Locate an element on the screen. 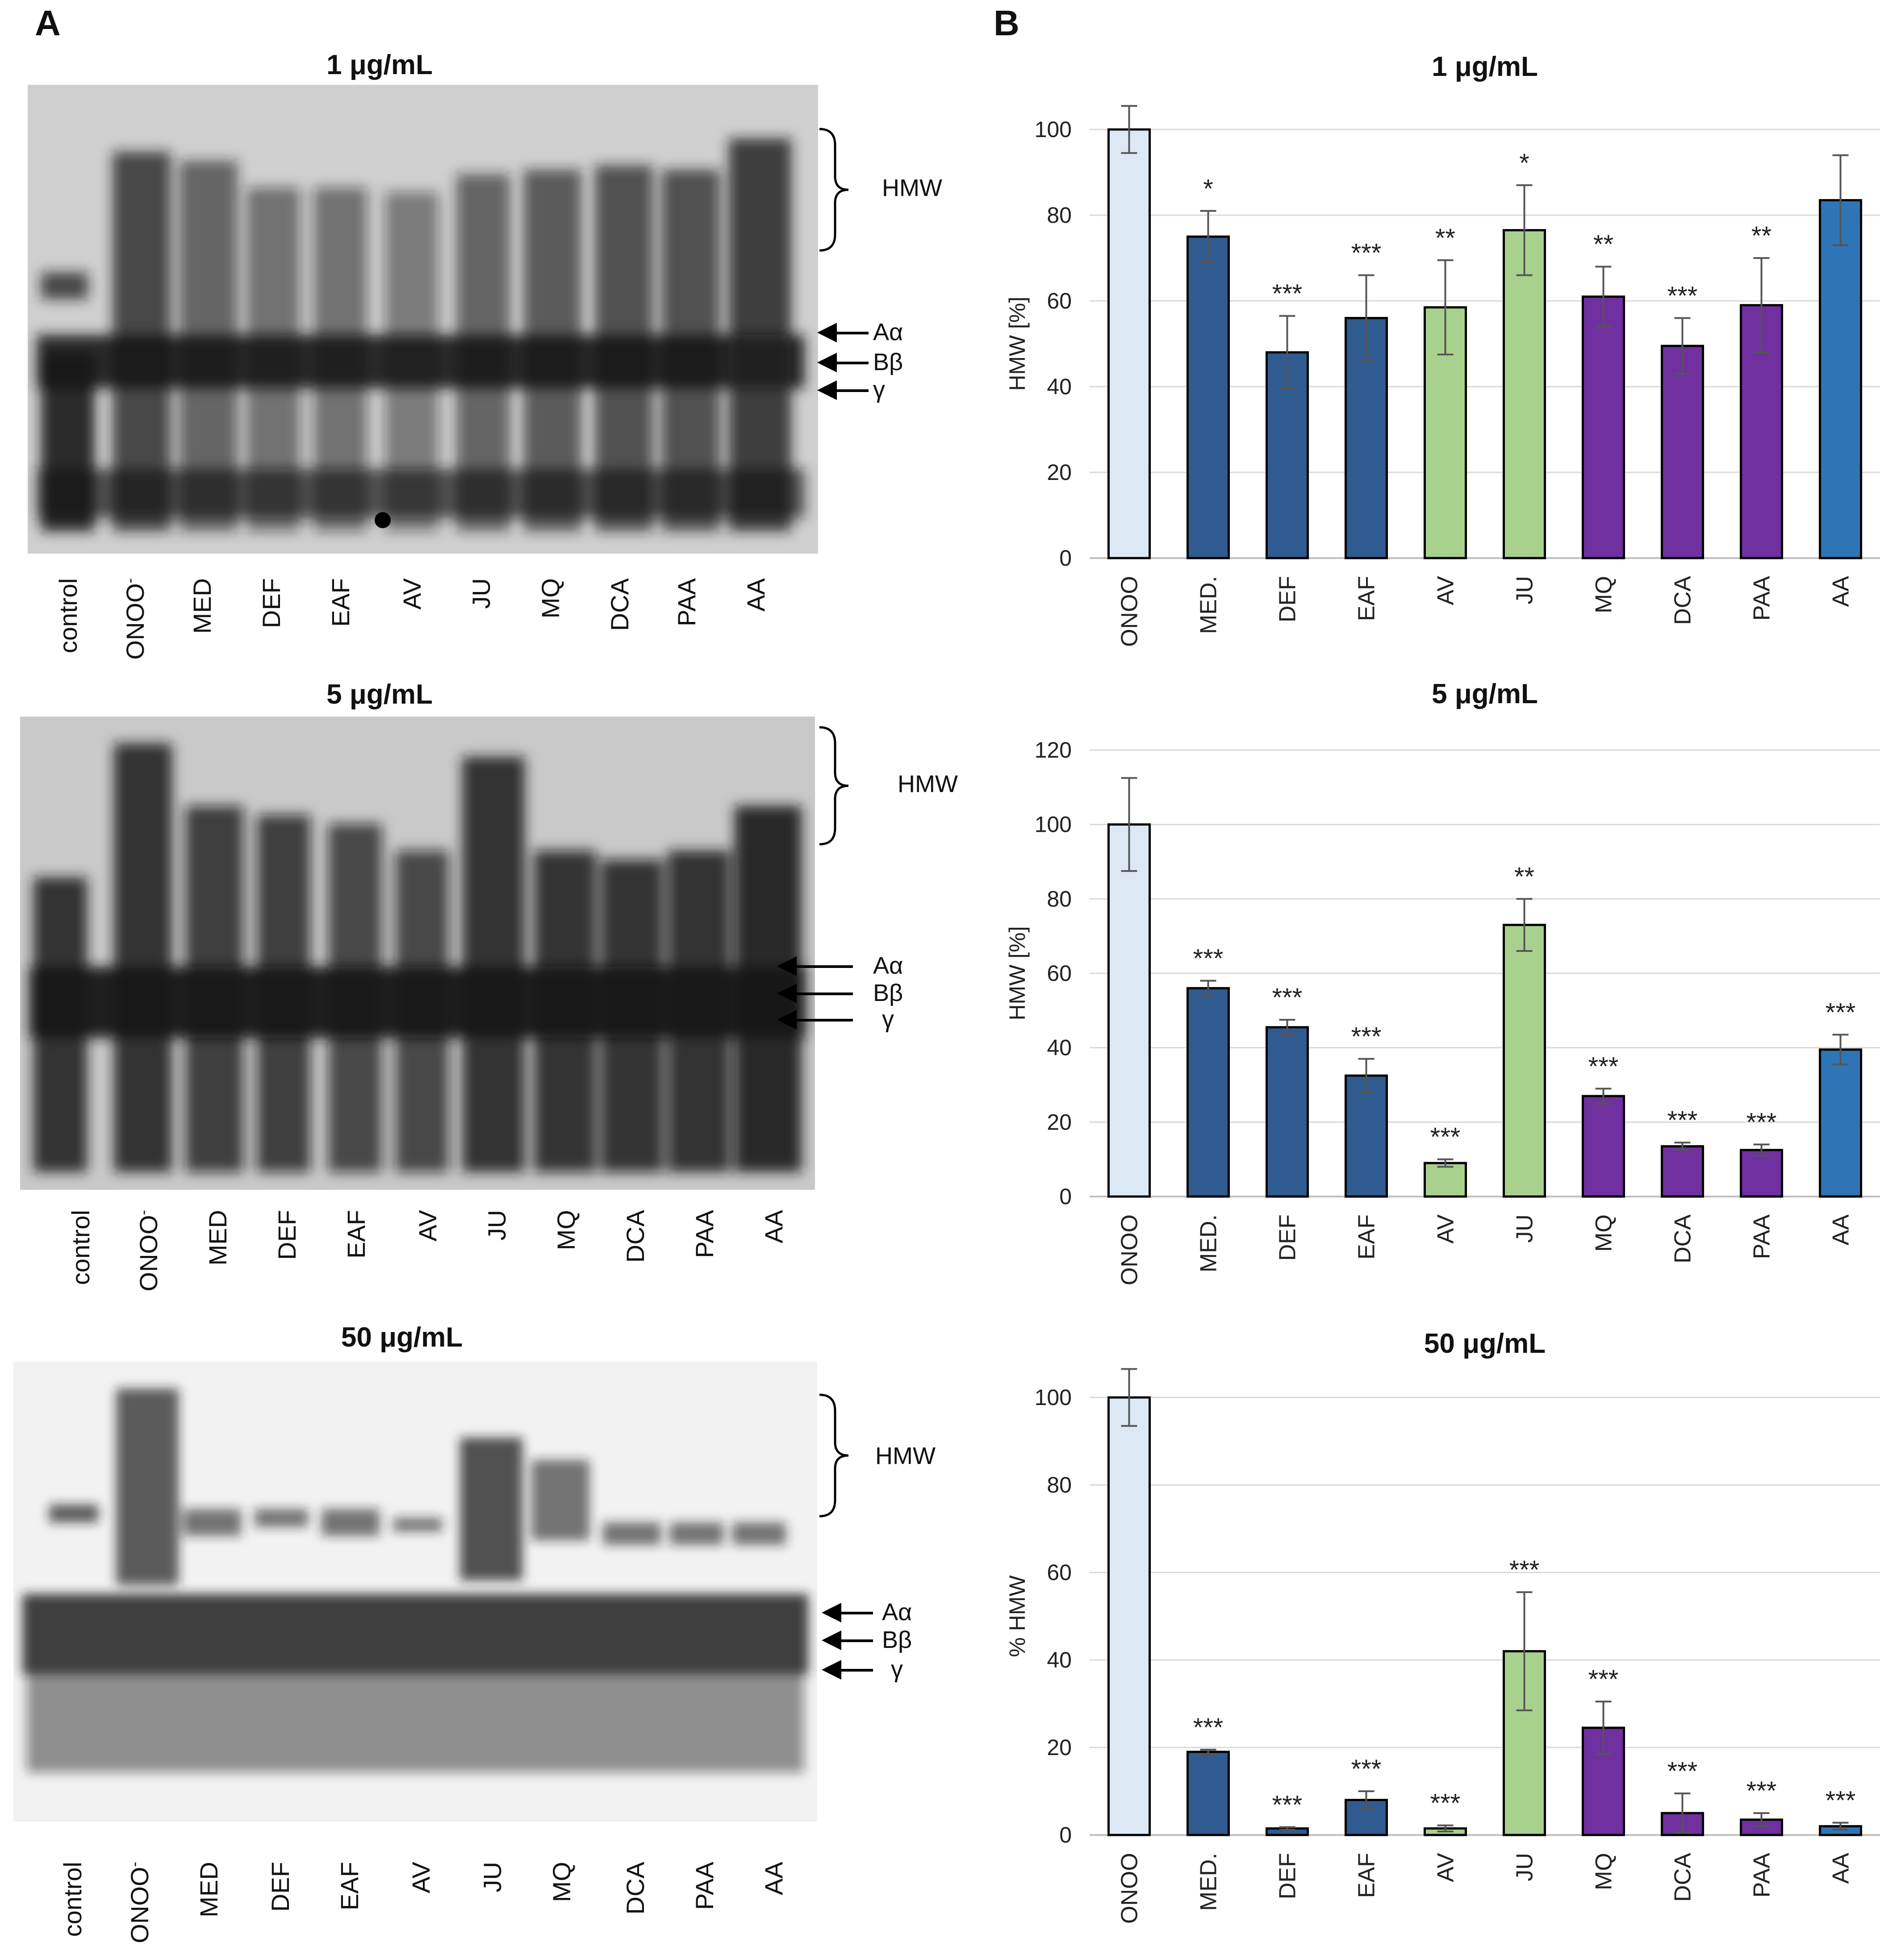 The image size is (1901, 1960). blot-title: 50 μg/mL is located at coordinates (402, 1337).